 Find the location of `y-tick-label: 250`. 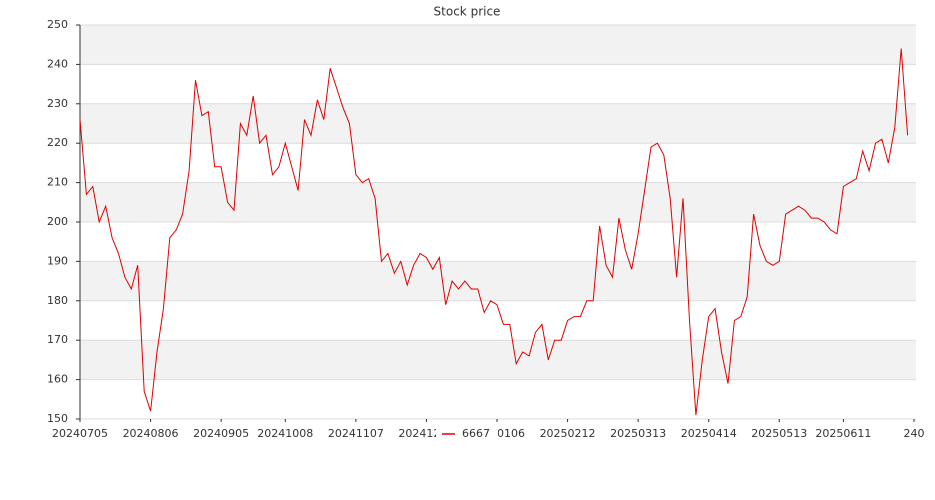

y-tick-label: 250 is located at coordinates (57, 24).